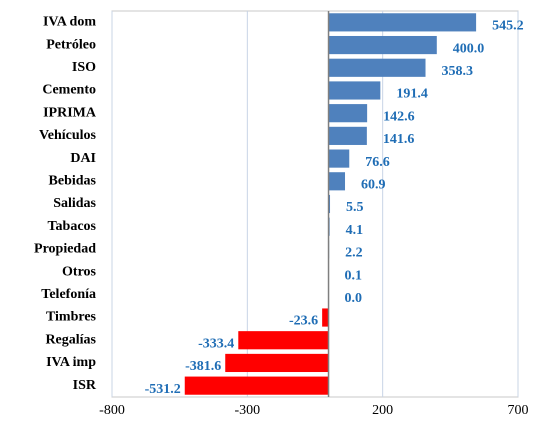 The image size is (543, 423). Describe the element at coordinates (355, 207) in the screenshot. I see `value-label: 5.5` at that location.